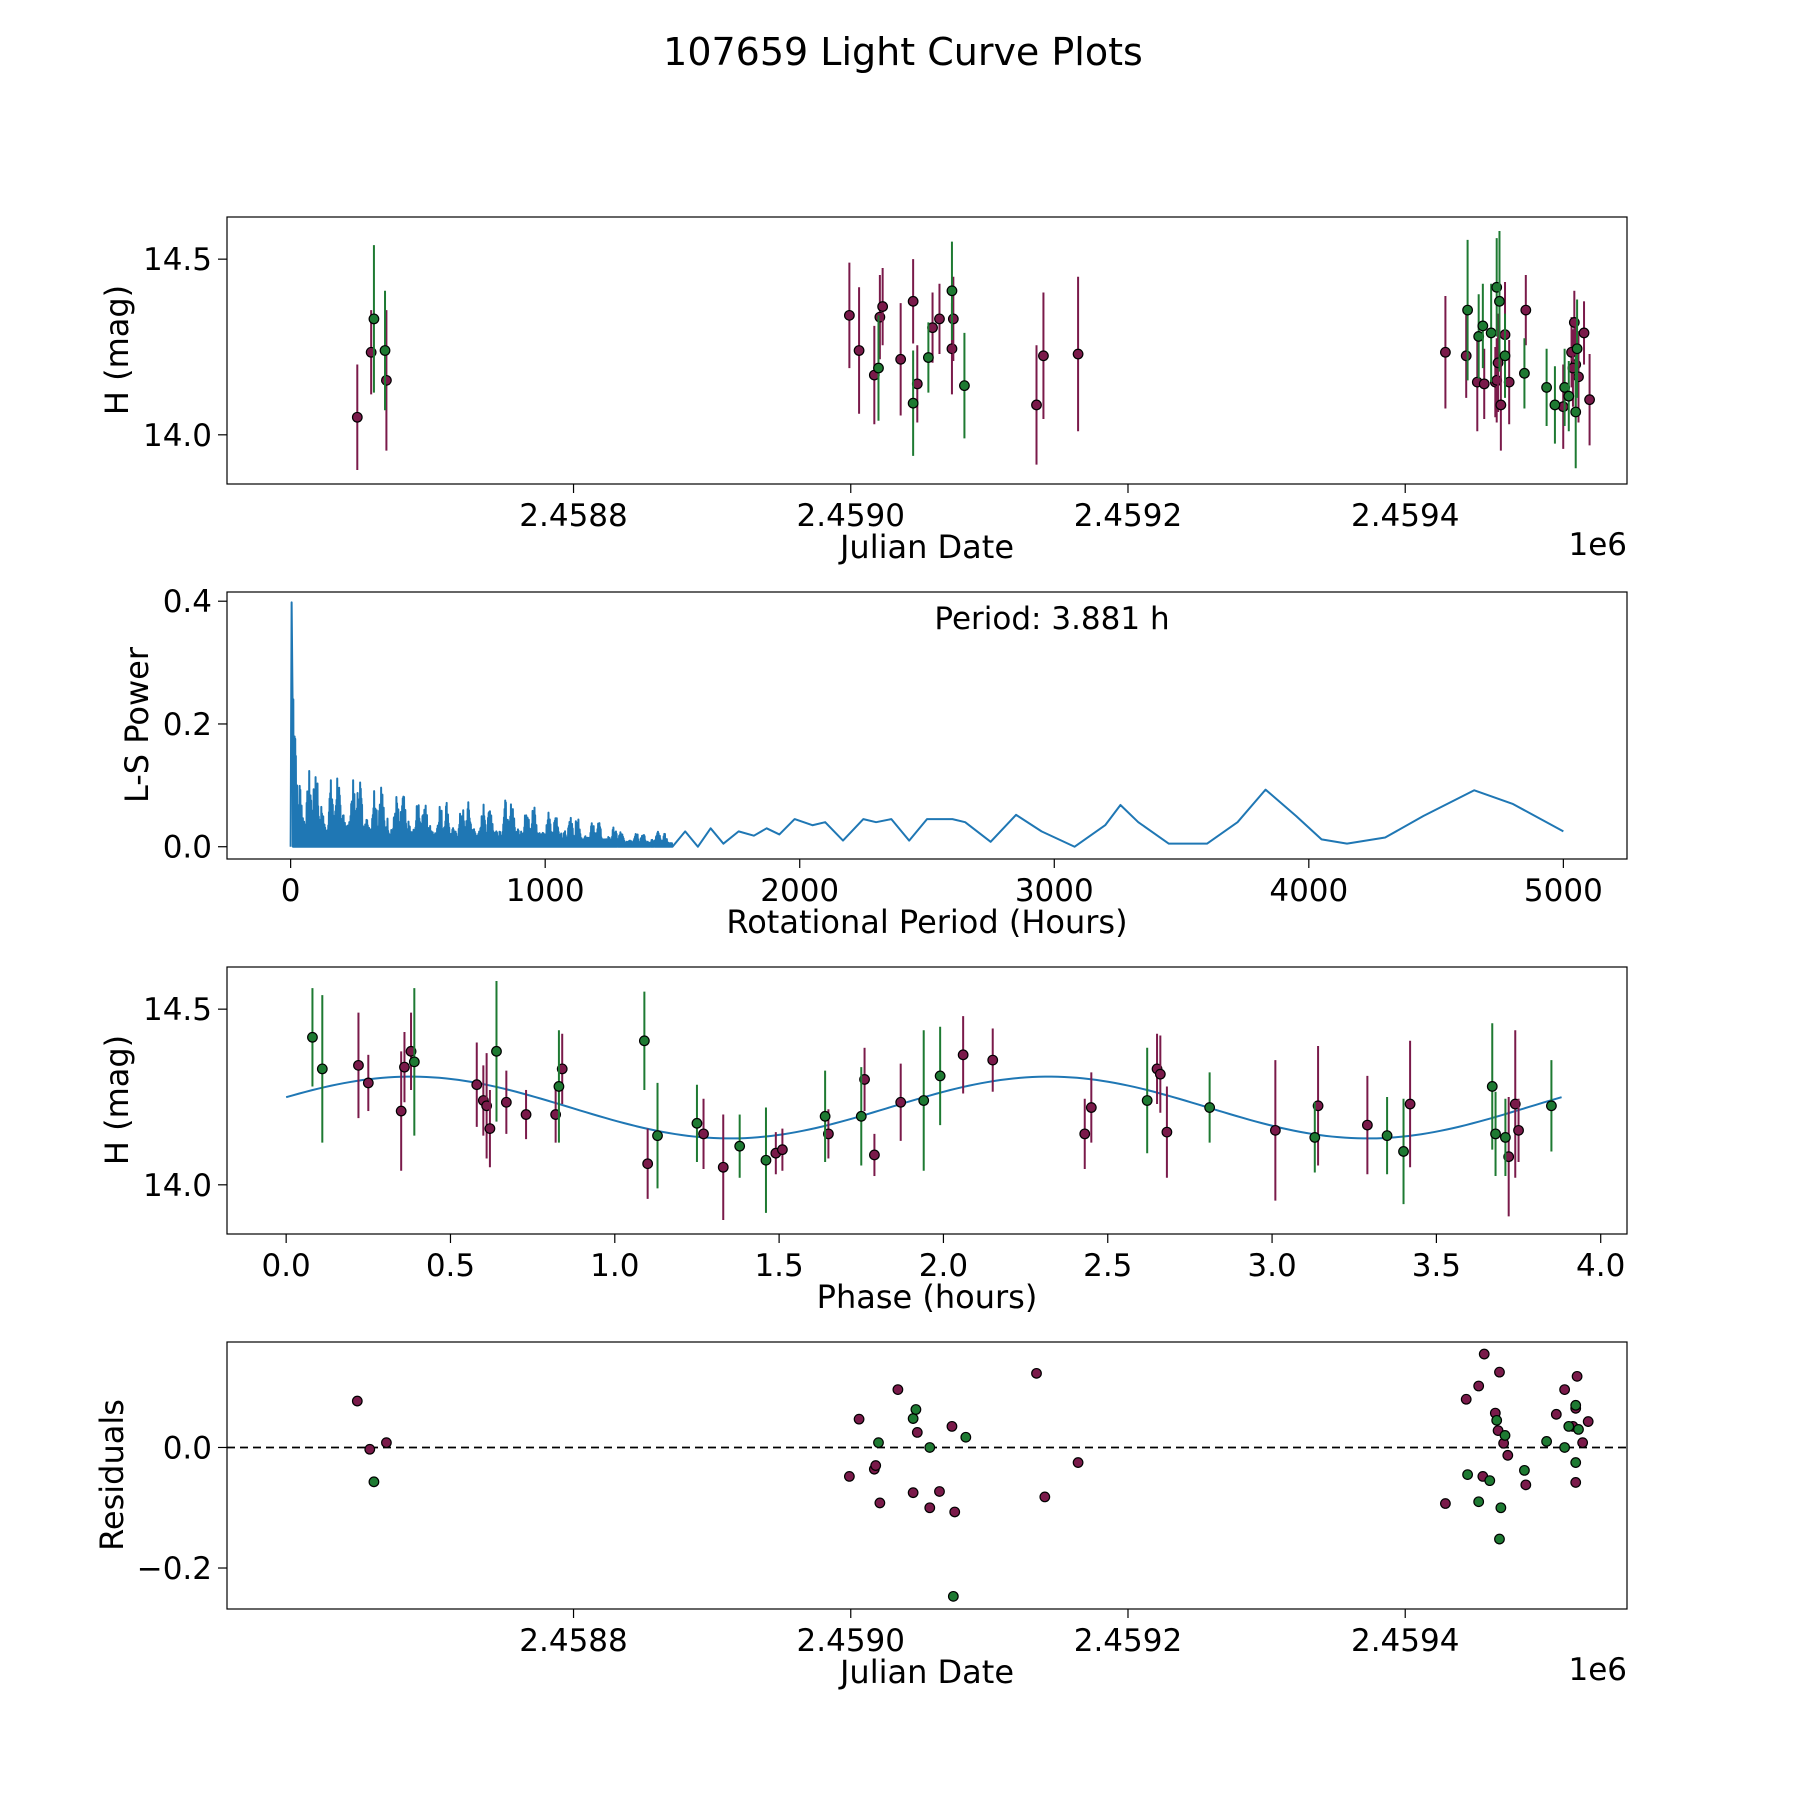  Describe the element at coordinates (927, 350) in the screenshot. I see `light-curve-frame` at that location.